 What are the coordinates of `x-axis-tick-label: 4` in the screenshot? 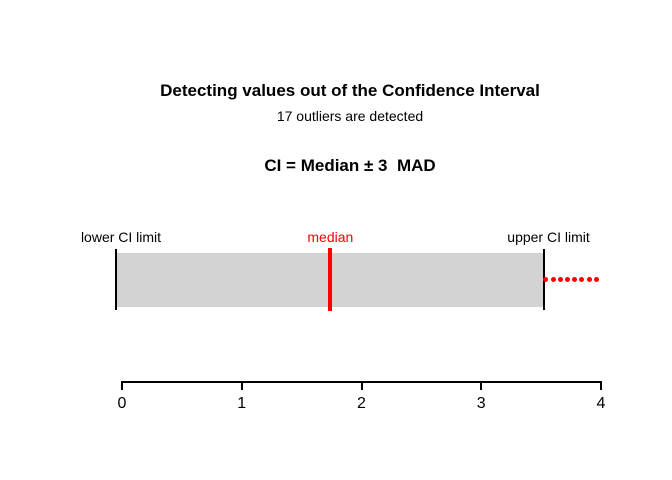 It's located at (601, 403).